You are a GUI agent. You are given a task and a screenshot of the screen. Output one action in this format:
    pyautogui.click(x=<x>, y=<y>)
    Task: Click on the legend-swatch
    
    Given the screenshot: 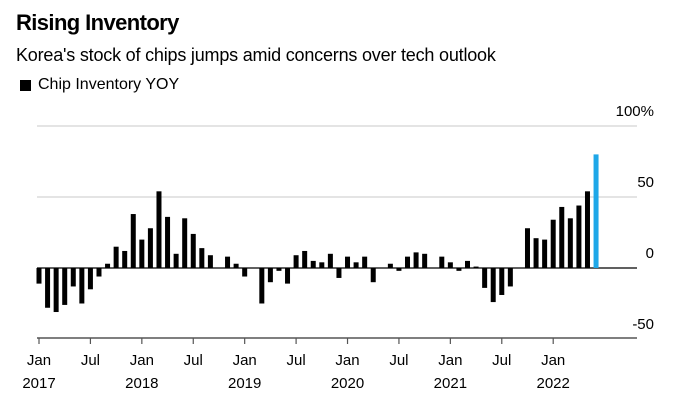 What is the action you would take?
    pyautogui.click(x=25, y=85)
    